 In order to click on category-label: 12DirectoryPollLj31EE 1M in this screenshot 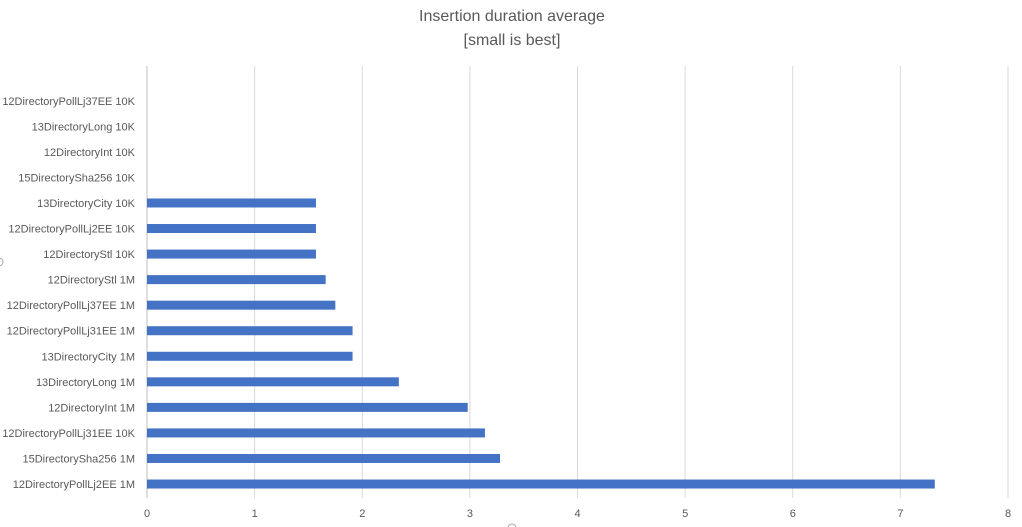, I will do `click(71, 332)`.